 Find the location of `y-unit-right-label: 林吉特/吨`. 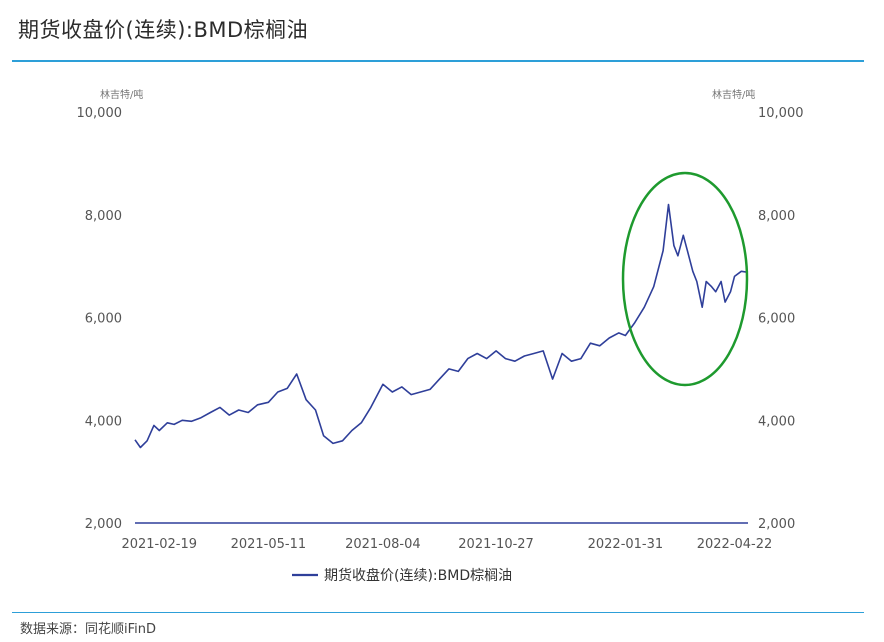

y-unit-right-label: 林吉特/吨 is located at coordinates (733, 94).